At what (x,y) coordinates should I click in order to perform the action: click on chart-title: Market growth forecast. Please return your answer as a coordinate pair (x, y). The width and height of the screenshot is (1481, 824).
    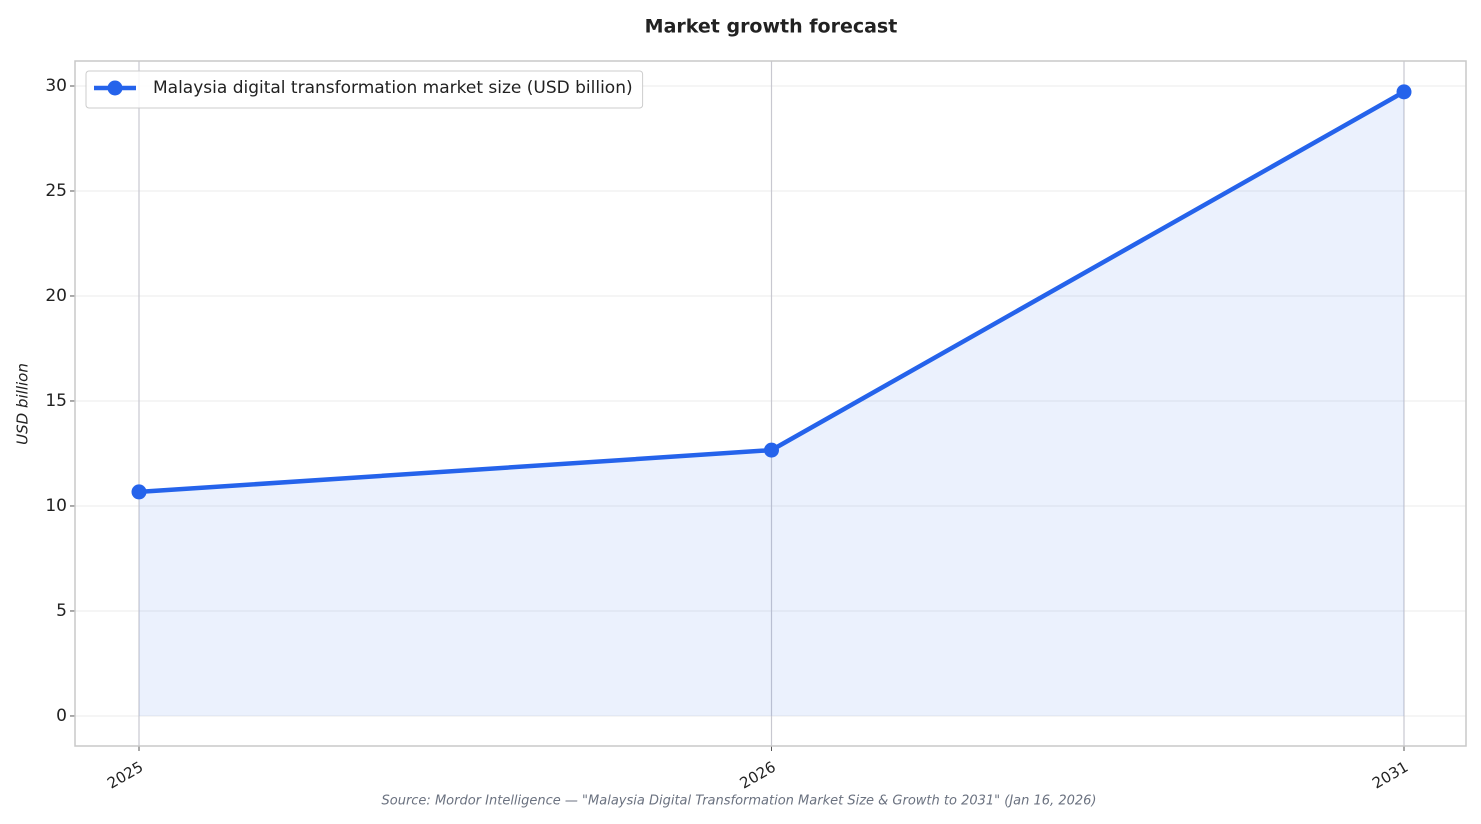
    Looking at the image, I should click on (771, 27).